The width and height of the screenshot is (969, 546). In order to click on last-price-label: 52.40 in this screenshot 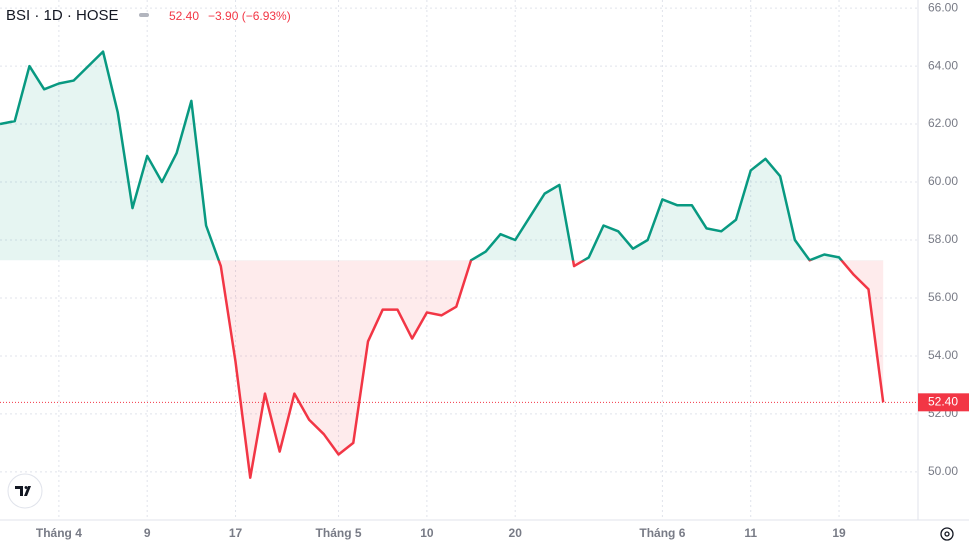, I will do `click(943, 401)`.